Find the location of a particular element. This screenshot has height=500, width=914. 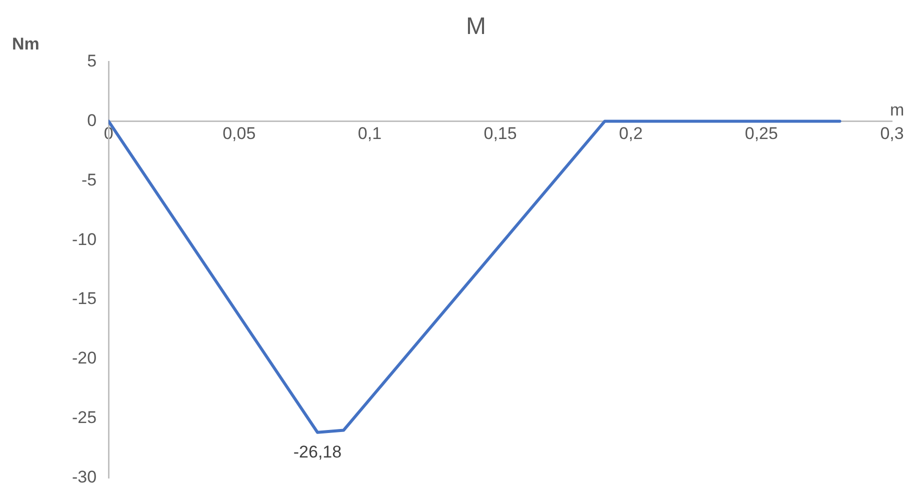

y-tick-label: -25 is located at coordinates (84, 418).